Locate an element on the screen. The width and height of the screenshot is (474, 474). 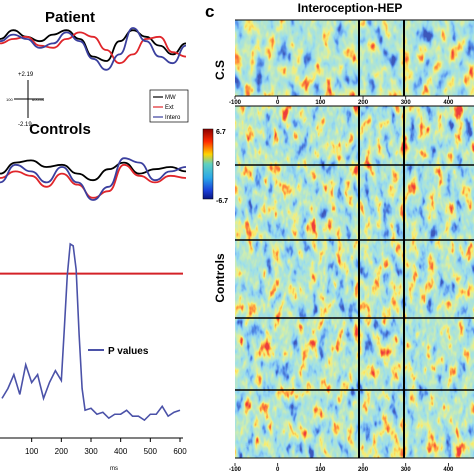
controls-erp-plot is located at coordinates (93, 179).